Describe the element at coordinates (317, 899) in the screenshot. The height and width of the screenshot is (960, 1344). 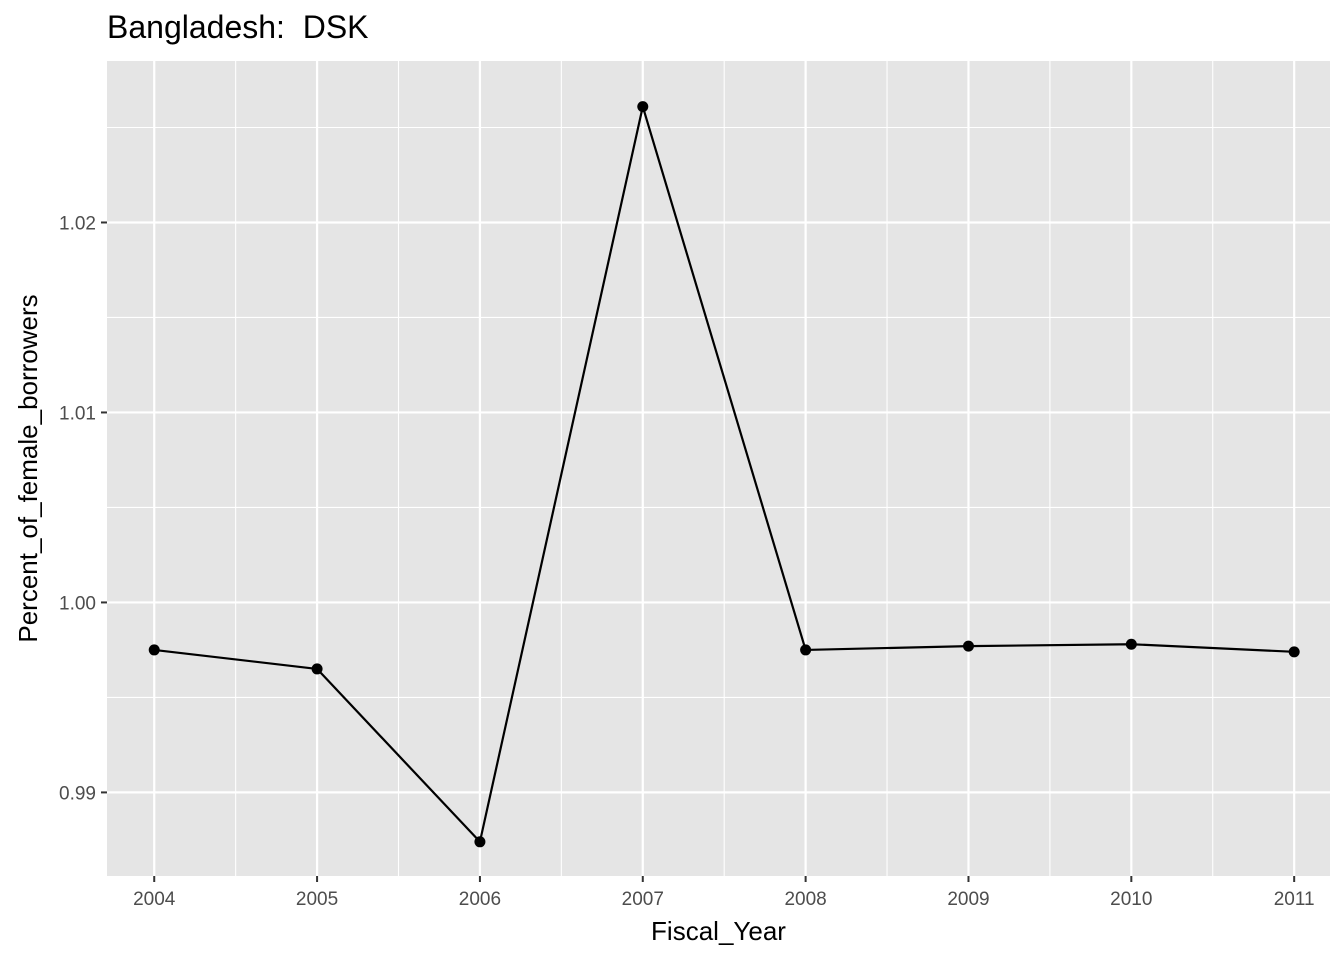
I see `x-tick-label: 2005` at that location.